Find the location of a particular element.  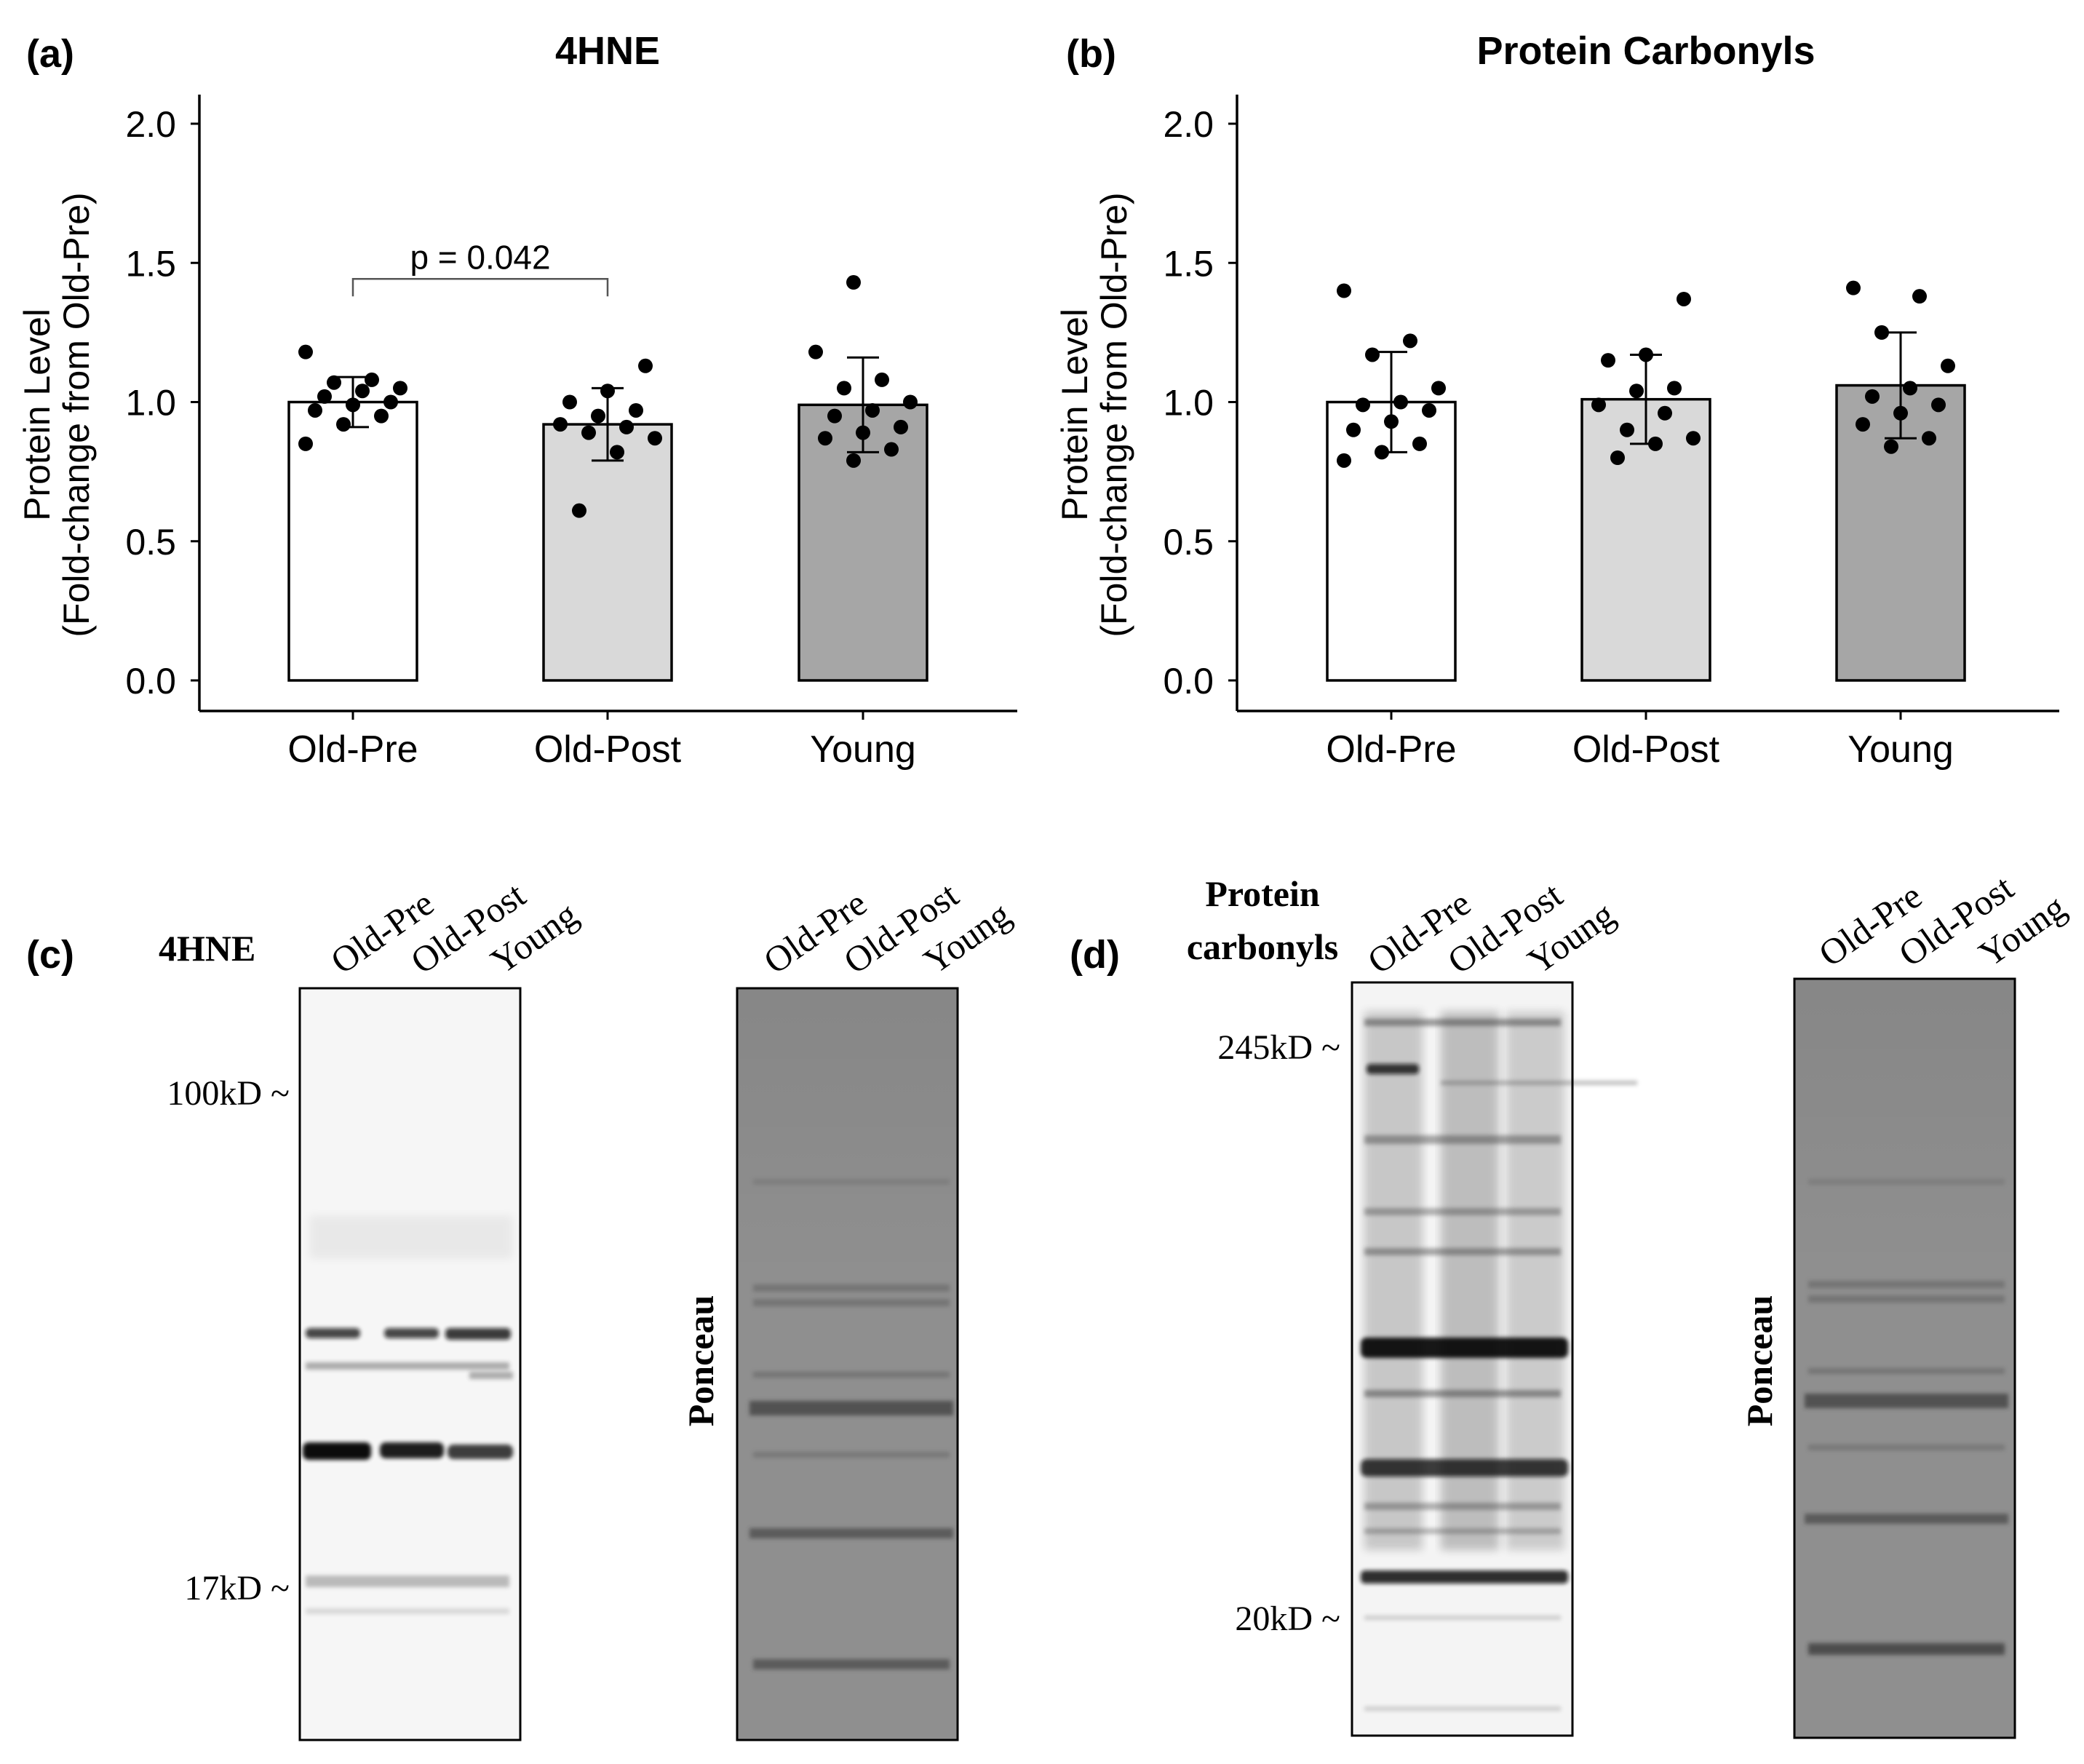

y-axis-label-line1: Protein Level is located at coordinates (1074, 415).